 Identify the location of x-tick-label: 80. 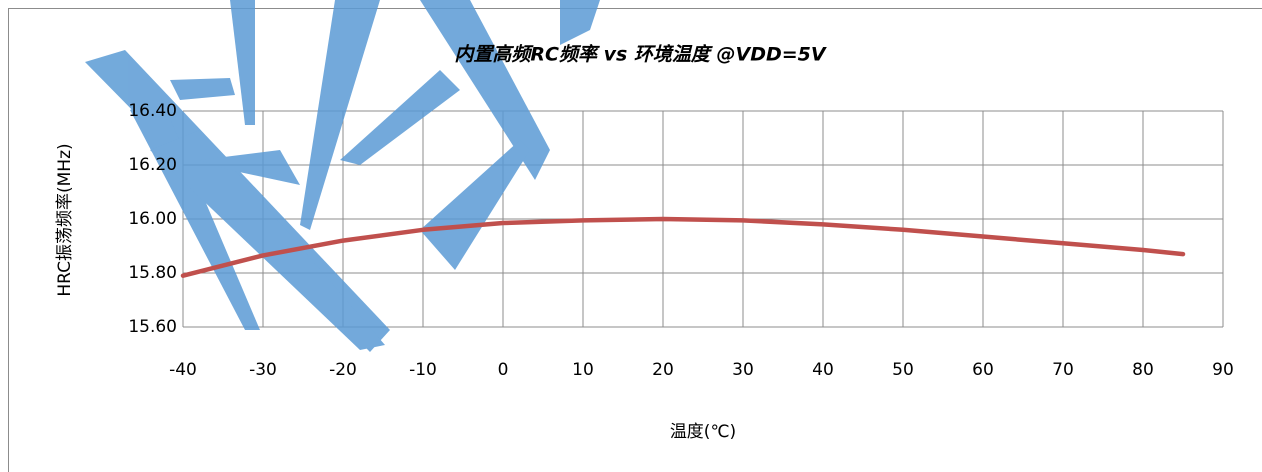
(1143, 370).